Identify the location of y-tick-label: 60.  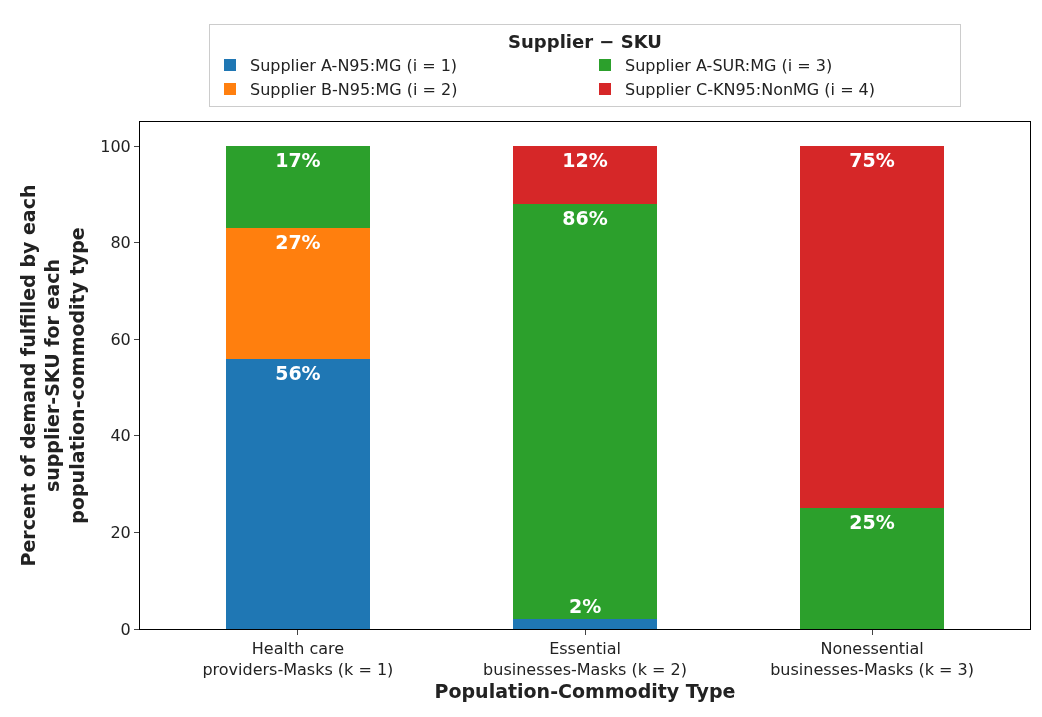
(120, 339).